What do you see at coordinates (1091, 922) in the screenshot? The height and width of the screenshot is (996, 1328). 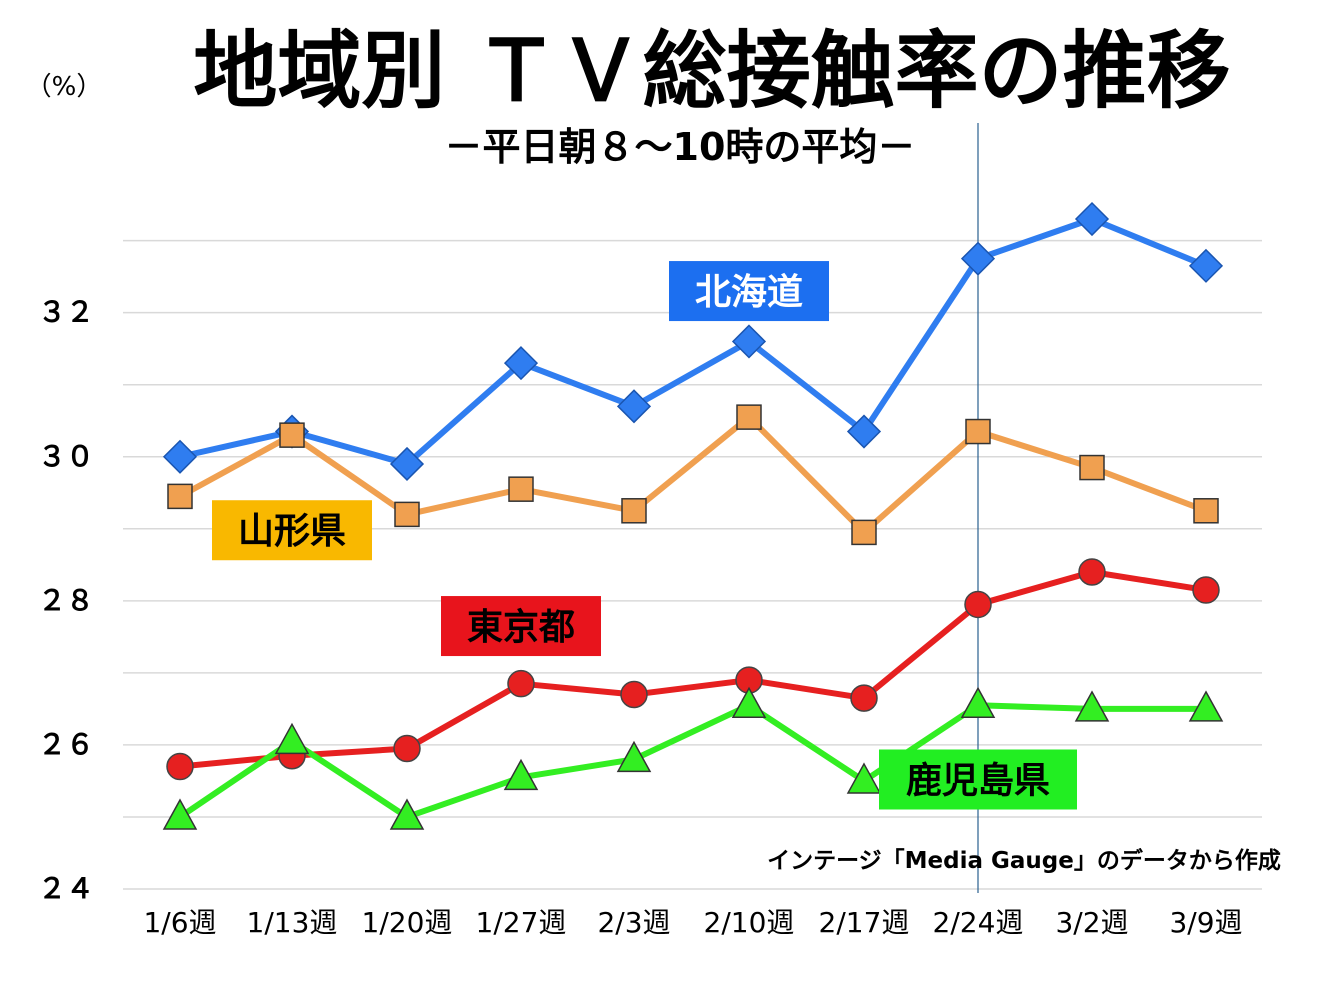 I see `x-tick-label: 3/2週` at bounding box center [1091, 922].